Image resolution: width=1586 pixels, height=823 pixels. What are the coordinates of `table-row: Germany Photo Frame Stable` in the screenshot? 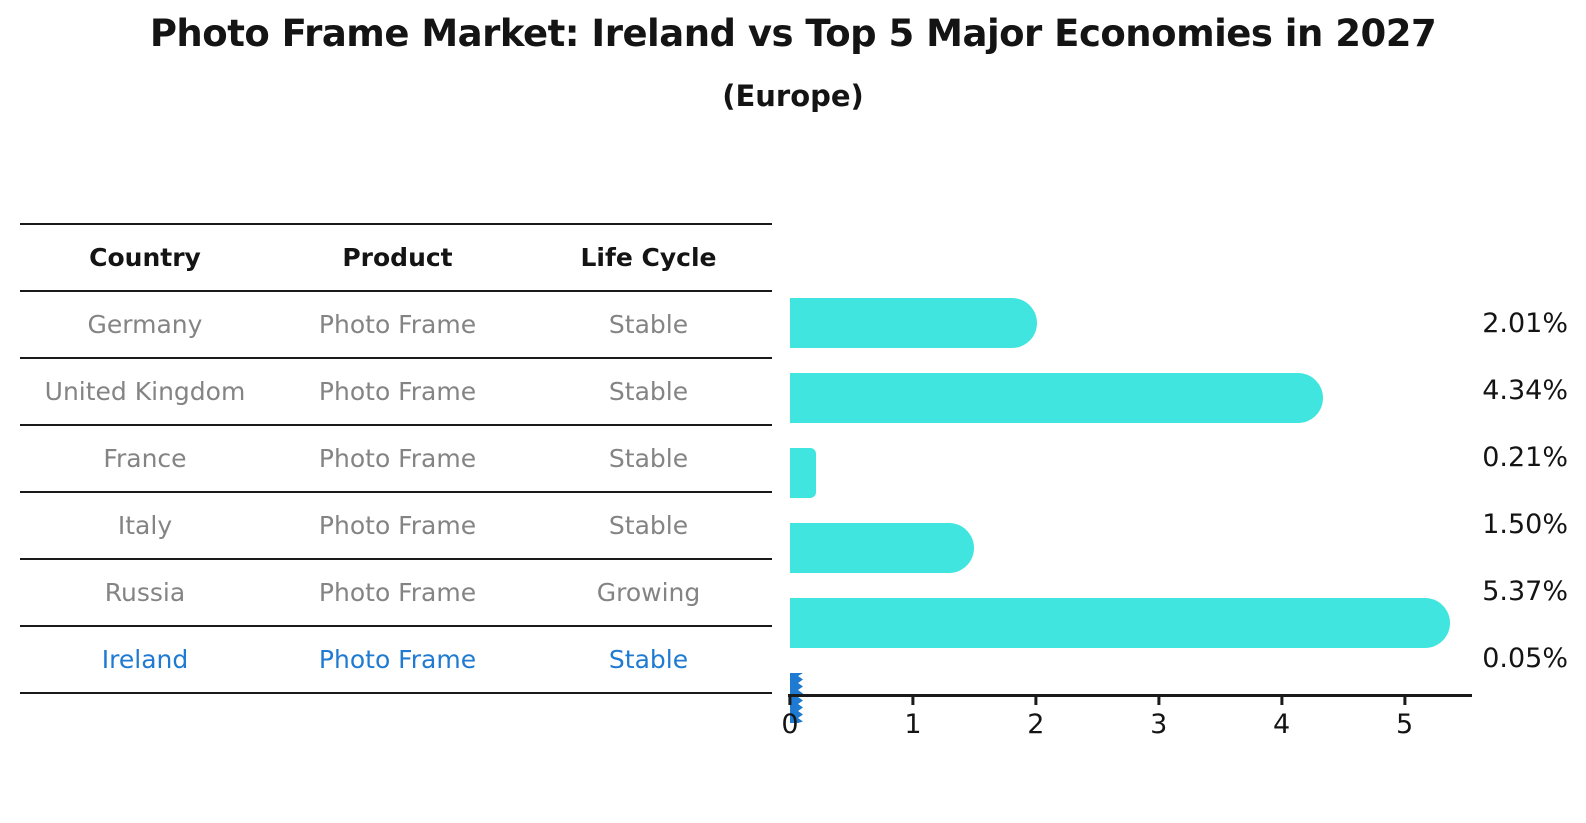 It's located at (396, 325).